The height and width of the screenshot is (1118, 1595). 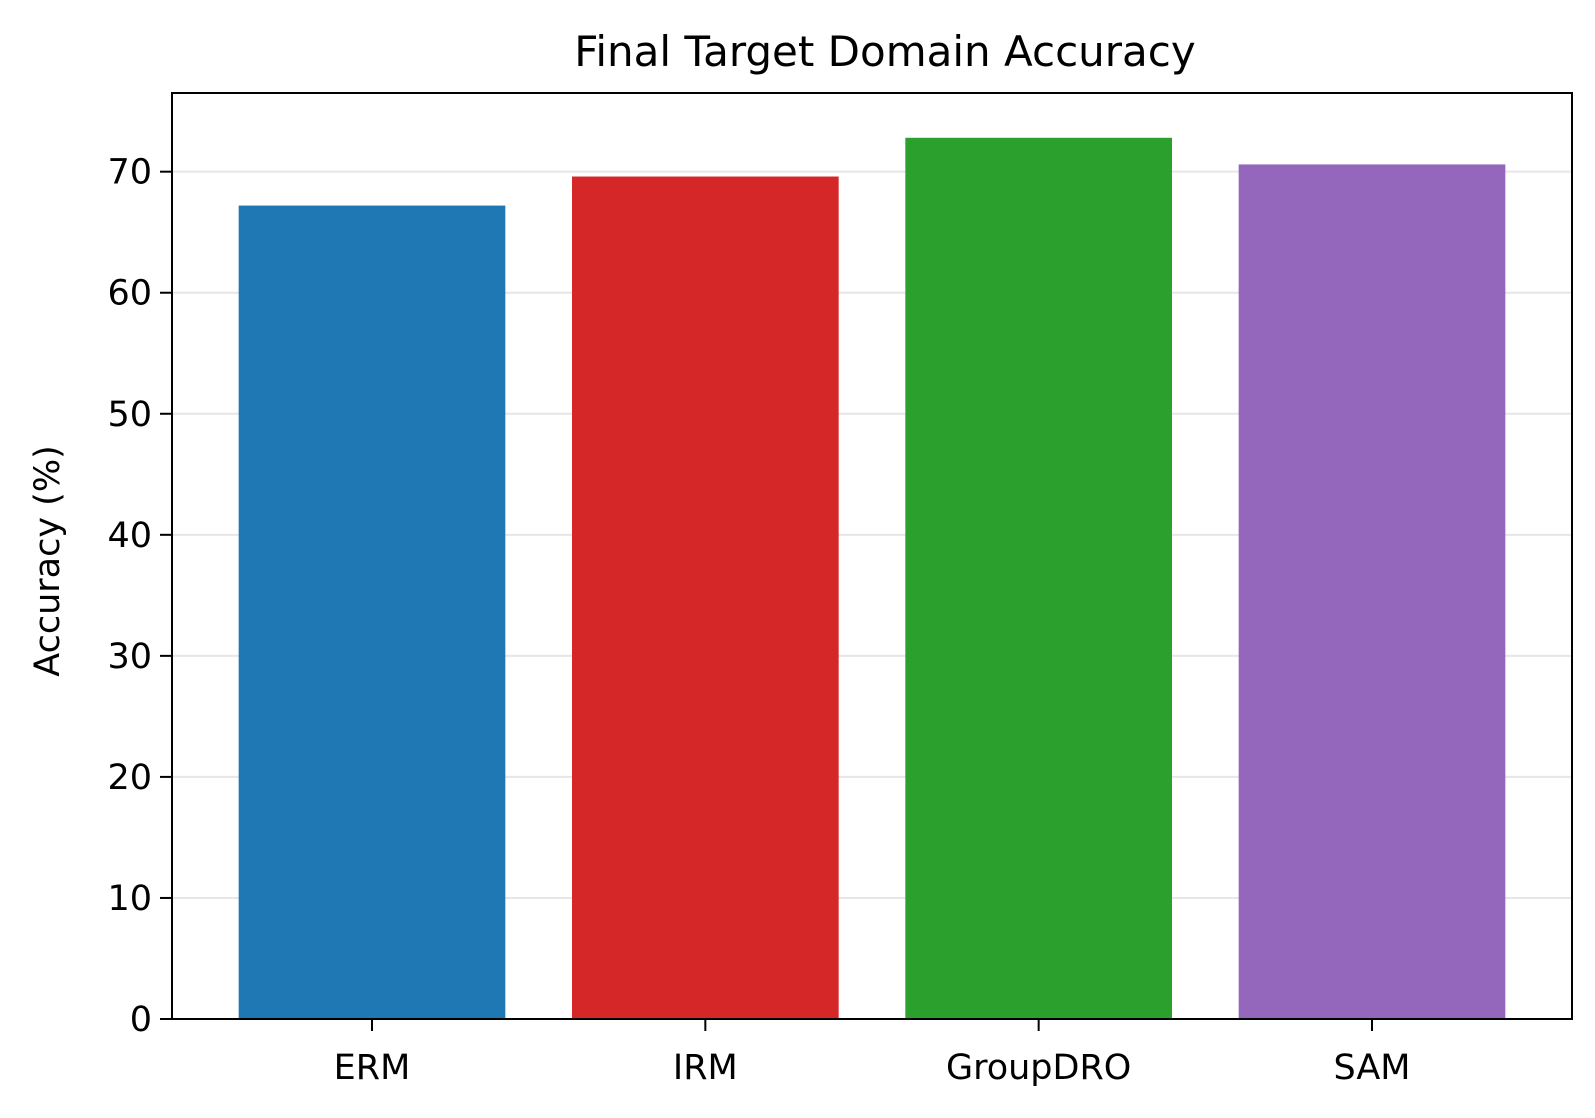 I want to click on bar-erm, so click(x=372, y=612).